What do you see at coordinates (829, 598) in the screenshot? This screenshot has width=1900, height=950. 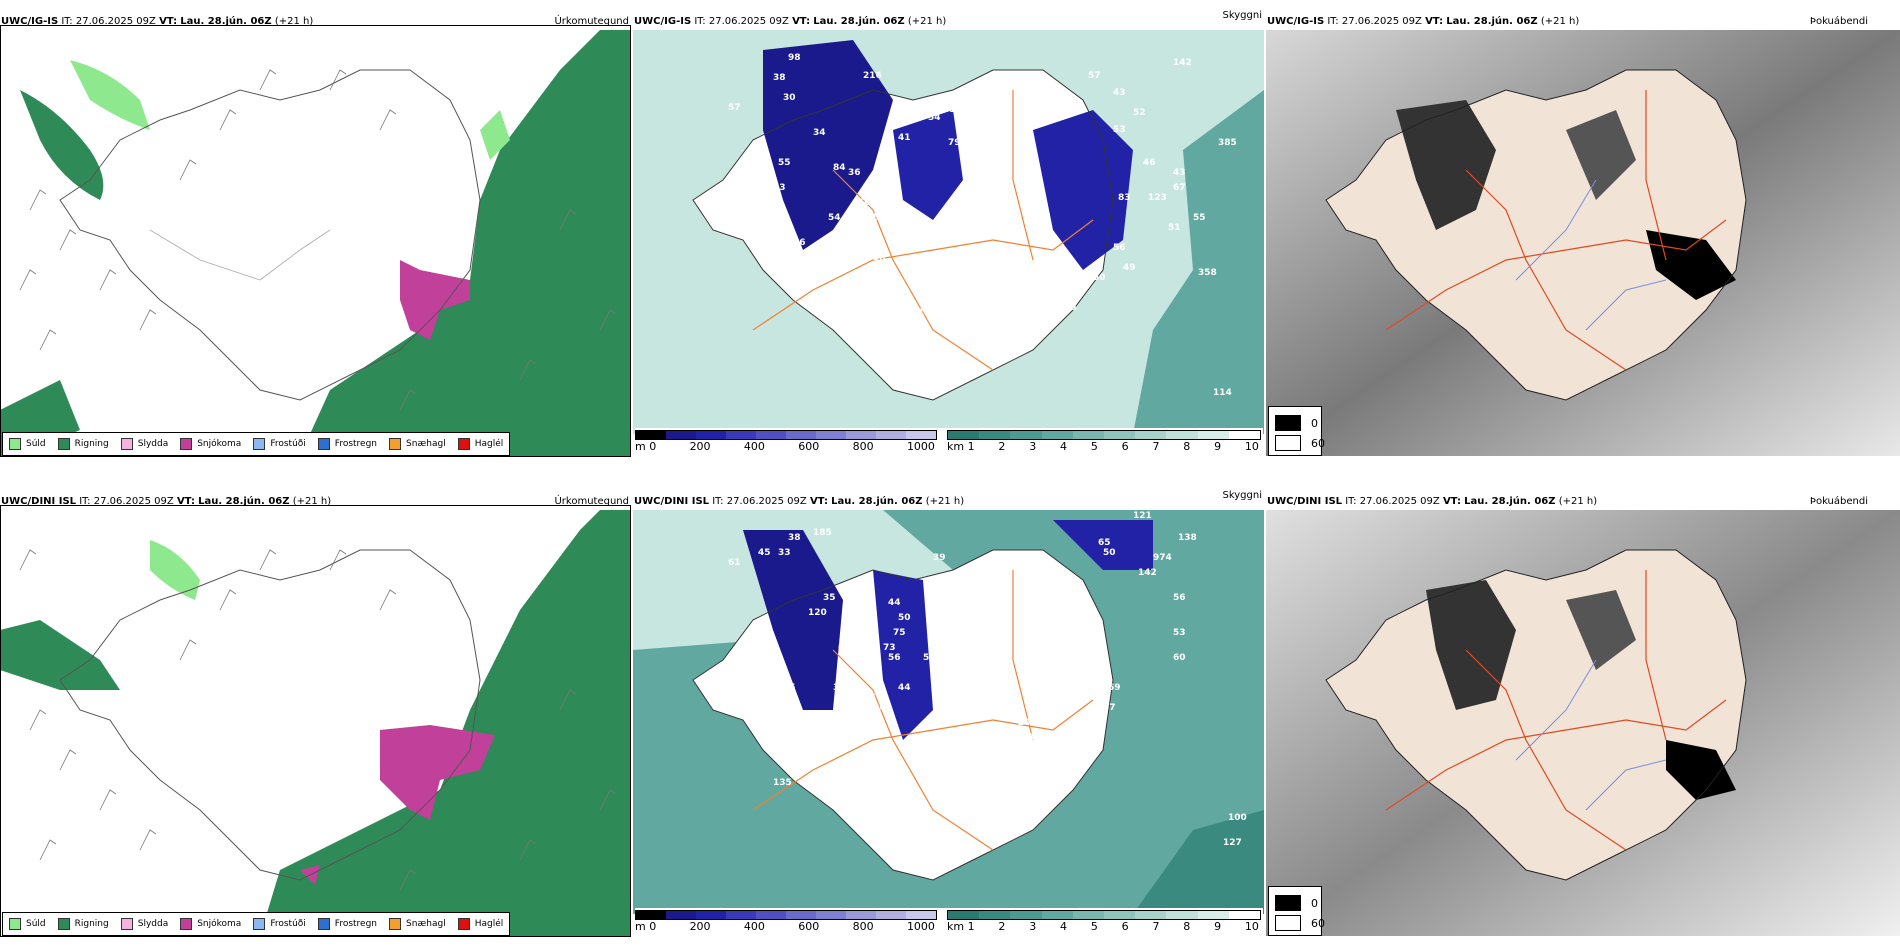 I see `svg-text: 35` at bounding box center [829, 598].